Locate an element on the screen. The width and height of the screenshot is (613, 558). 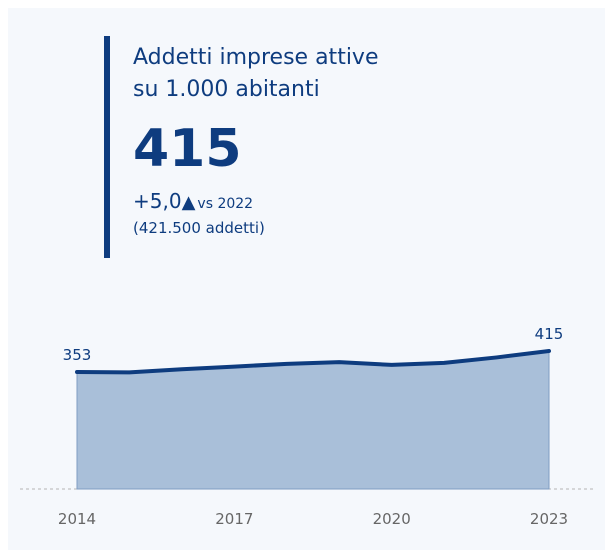
delta-value: +5,0 is located at coordinates (157, 201).